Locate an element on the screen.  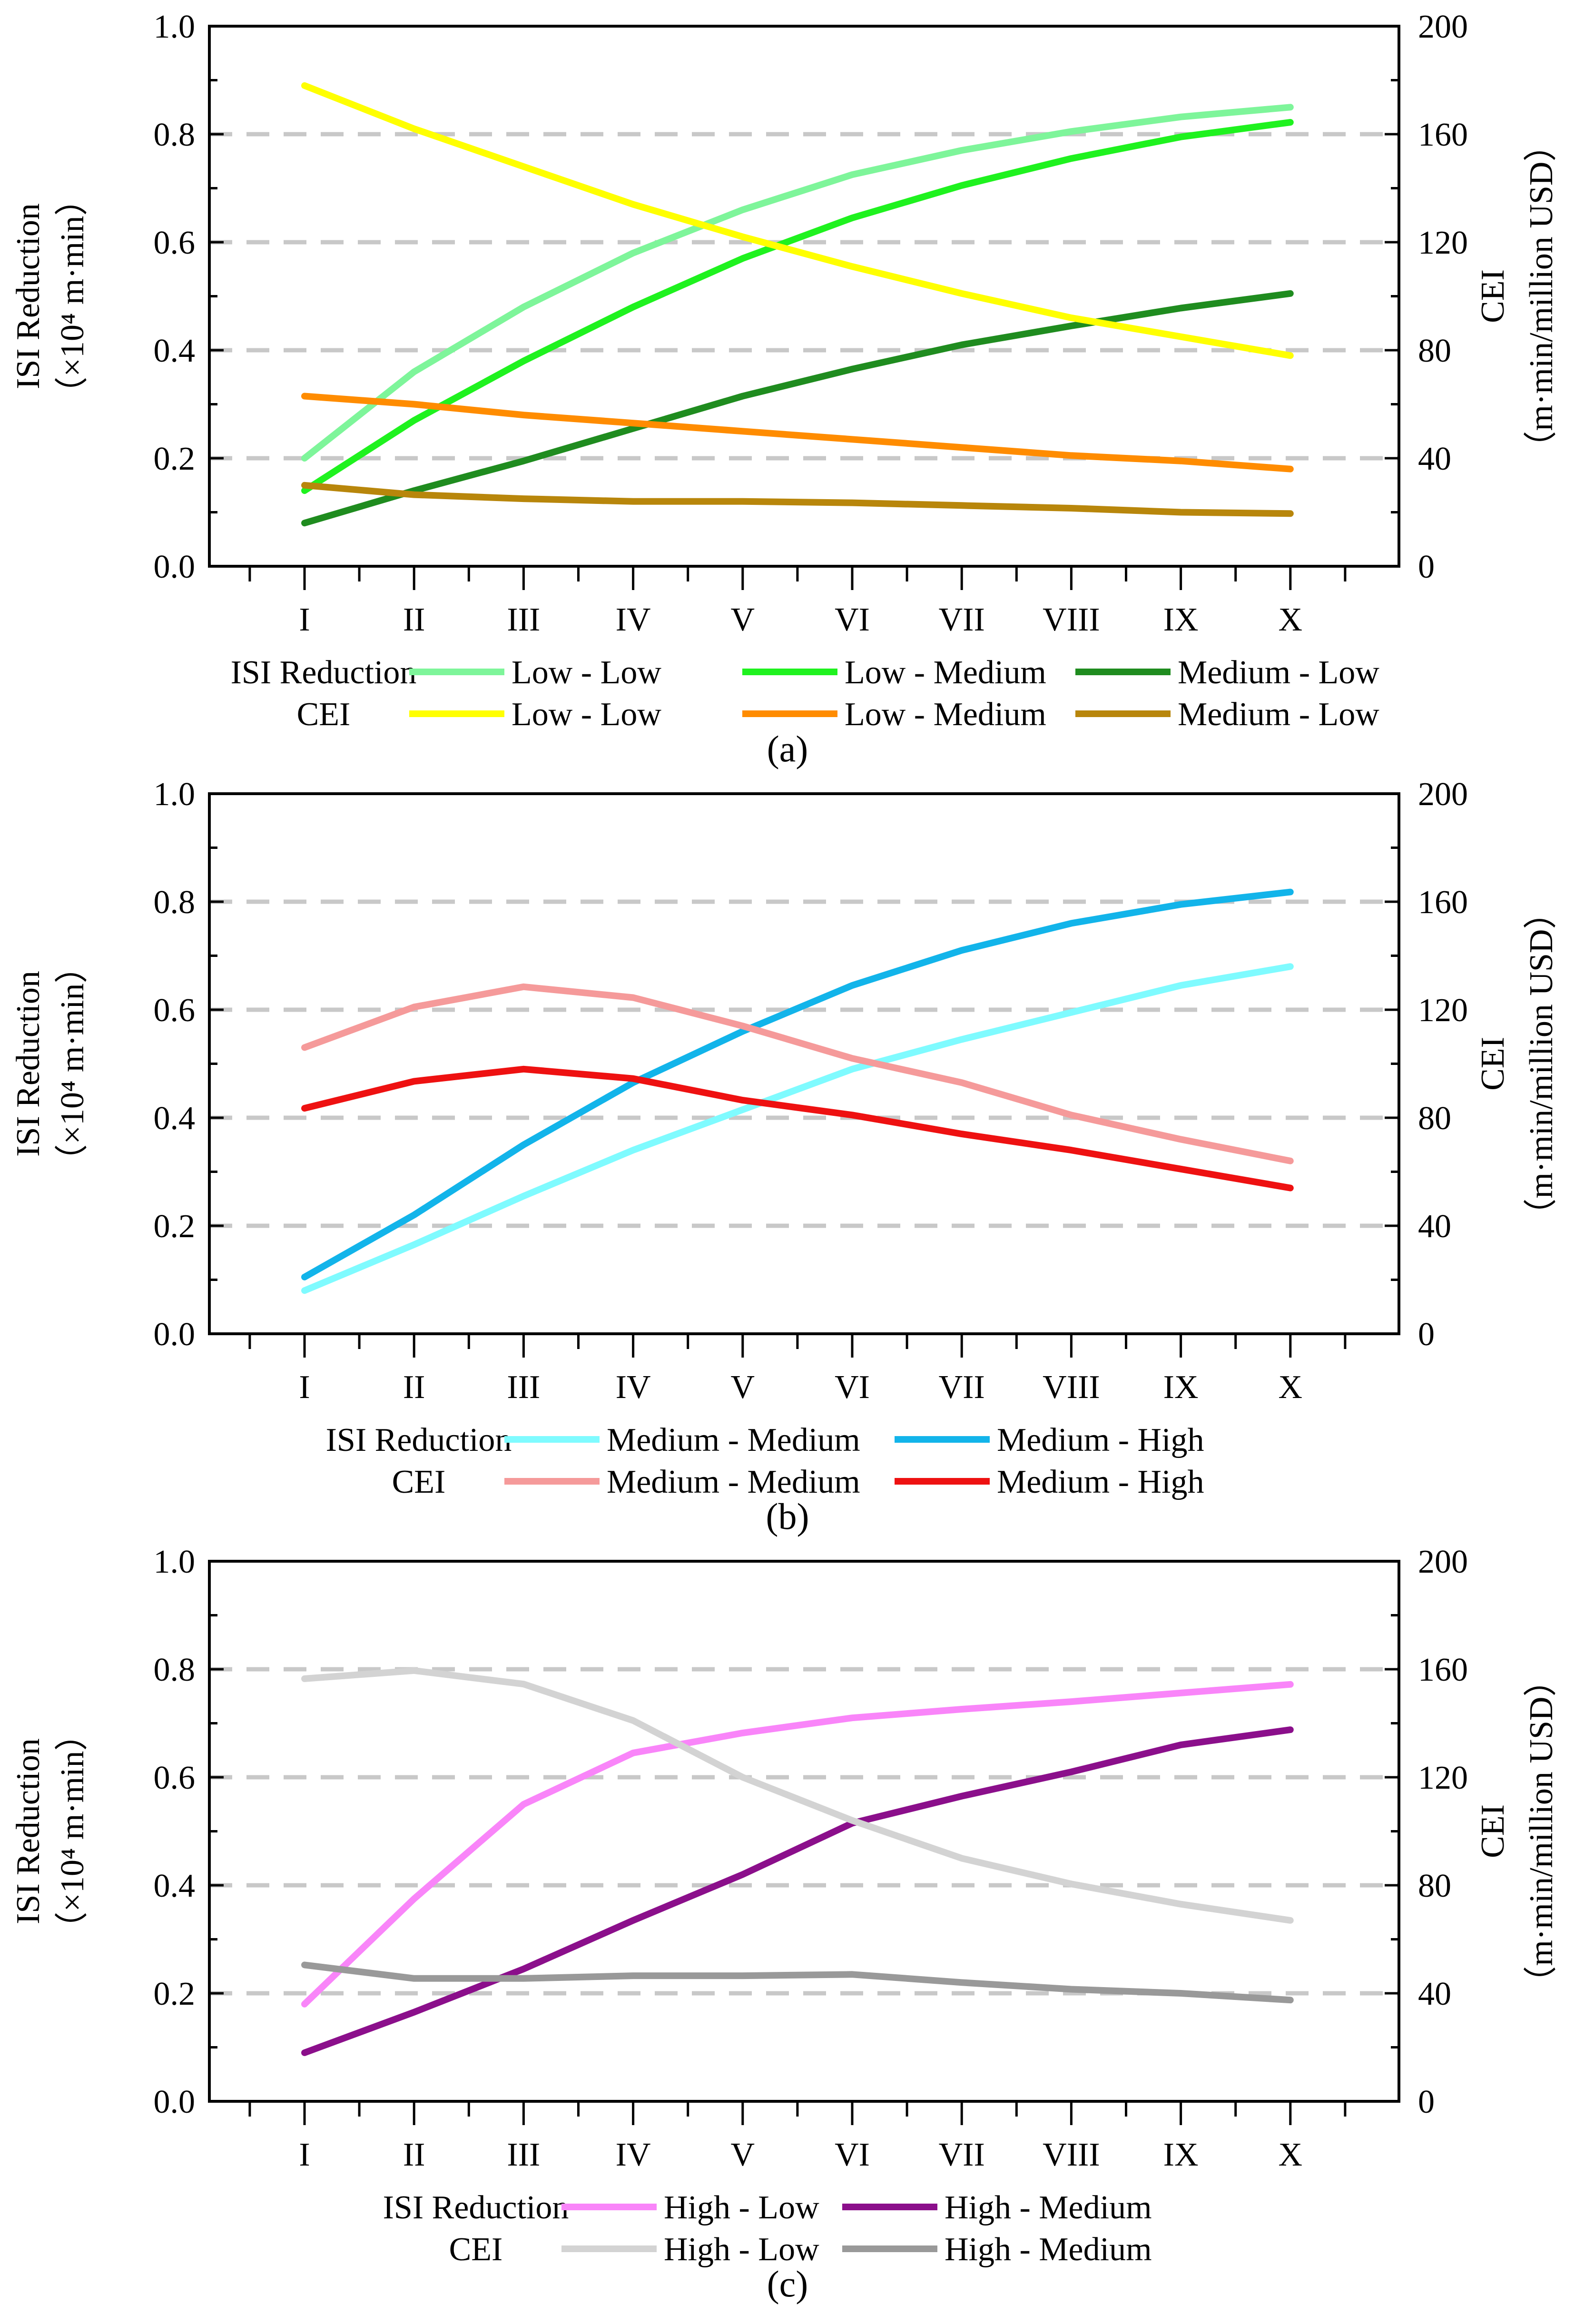
series-line-cei-high-low is located at coordinates (797, 1796).